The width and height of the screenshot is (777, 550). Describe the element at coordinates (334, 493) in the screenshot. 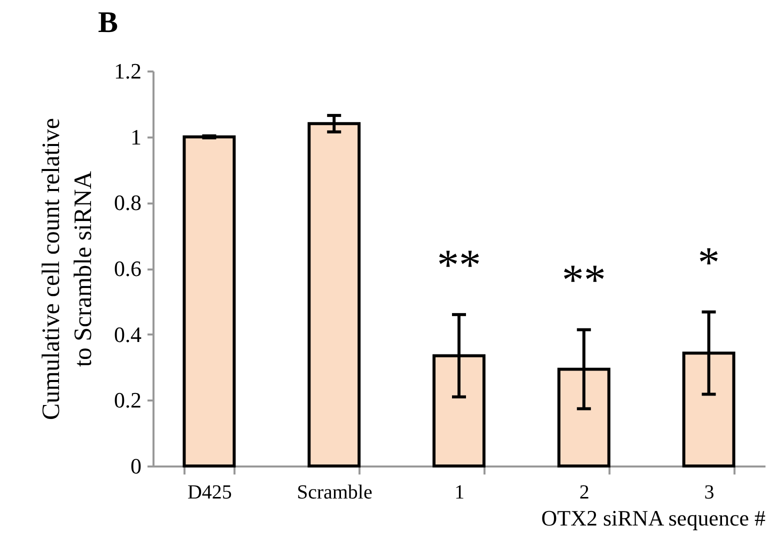

I see `x-tick-label: Scramble` at that location.